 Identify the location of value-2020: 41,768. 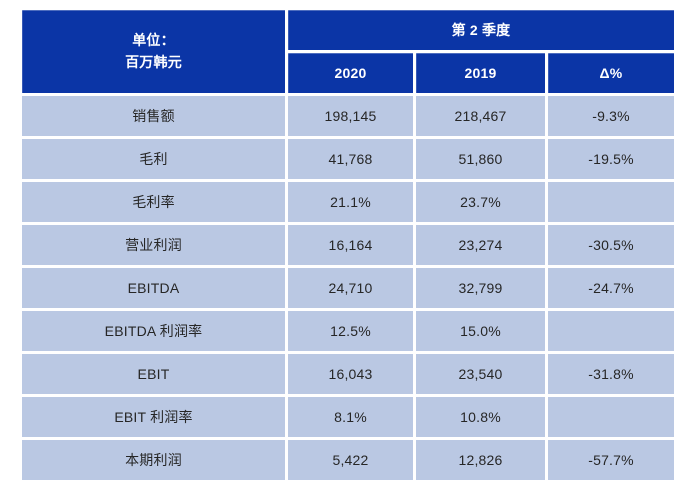
(350, 159).